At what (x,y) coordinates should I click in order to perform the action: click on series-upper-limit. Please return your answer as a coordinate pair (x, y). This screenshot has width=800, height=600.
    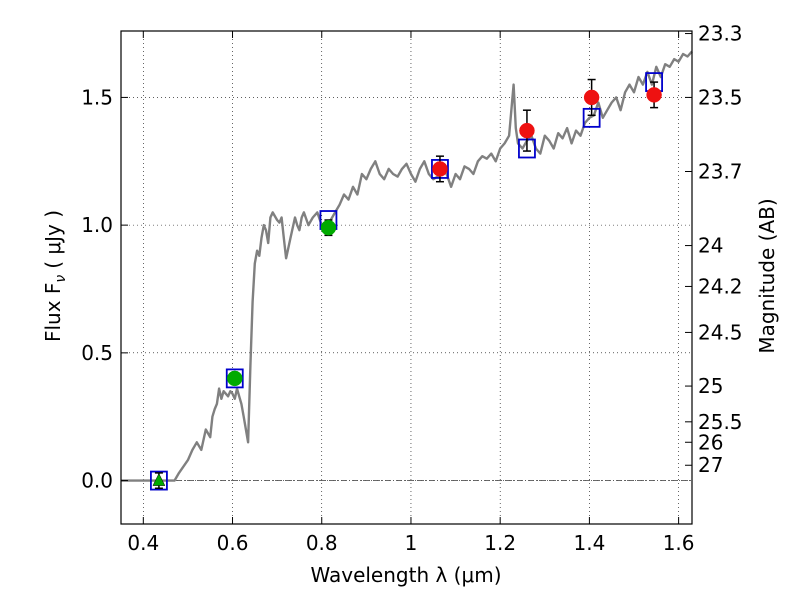
    Looking at the image, I should click on (159, 480).